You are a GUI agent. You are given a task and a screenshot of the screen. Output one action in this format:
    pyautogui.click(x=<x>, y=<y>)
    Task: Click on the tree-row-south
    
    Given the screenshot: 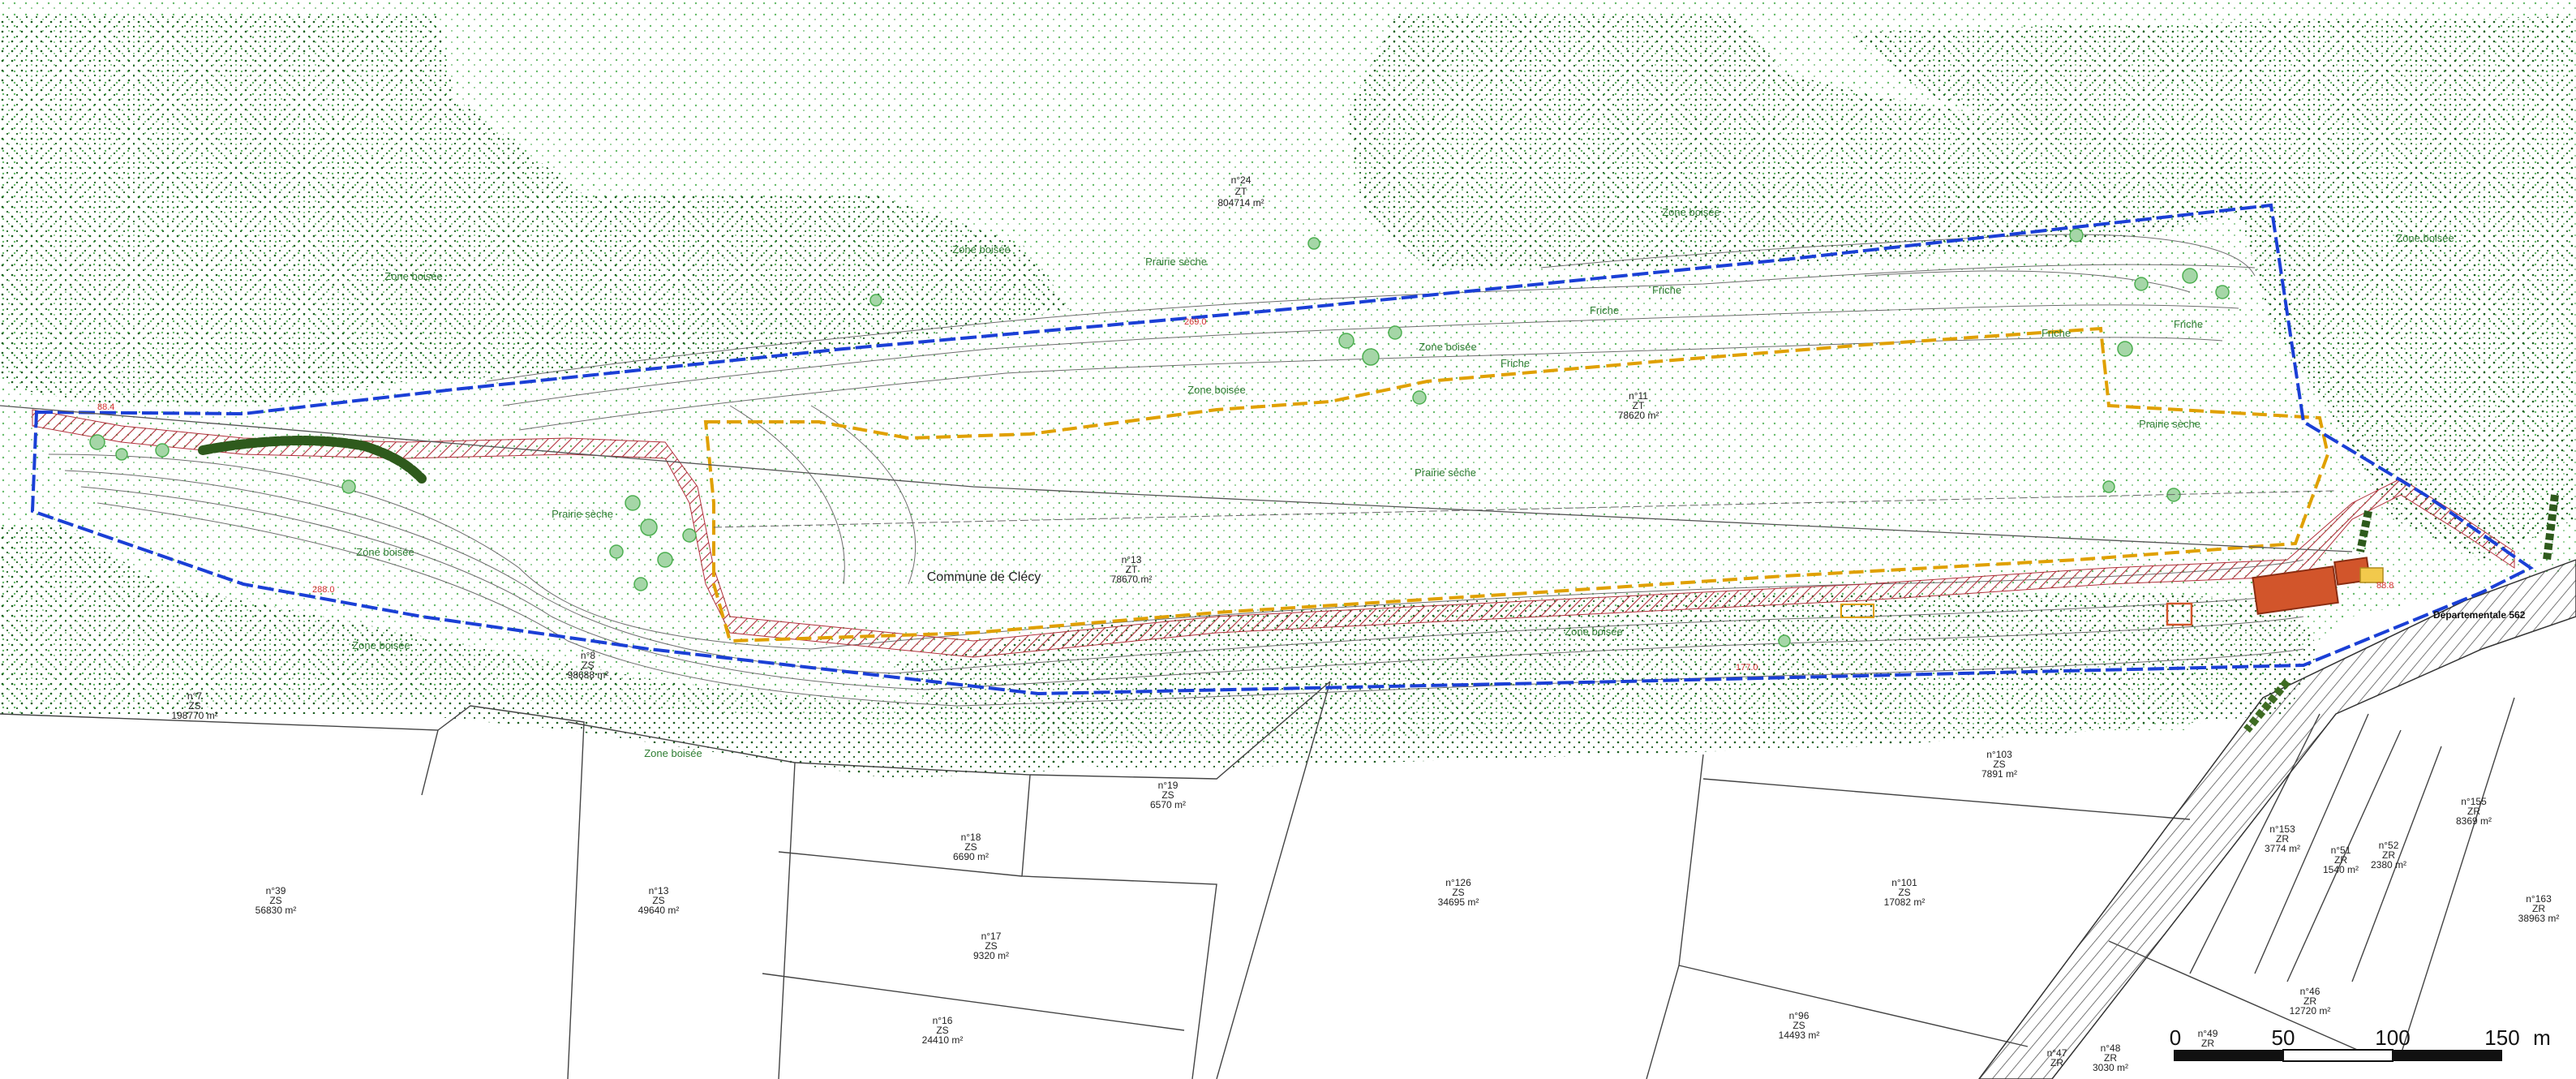 What is the action you would take?
    pyautogui.click(x=2266, y=705)
    